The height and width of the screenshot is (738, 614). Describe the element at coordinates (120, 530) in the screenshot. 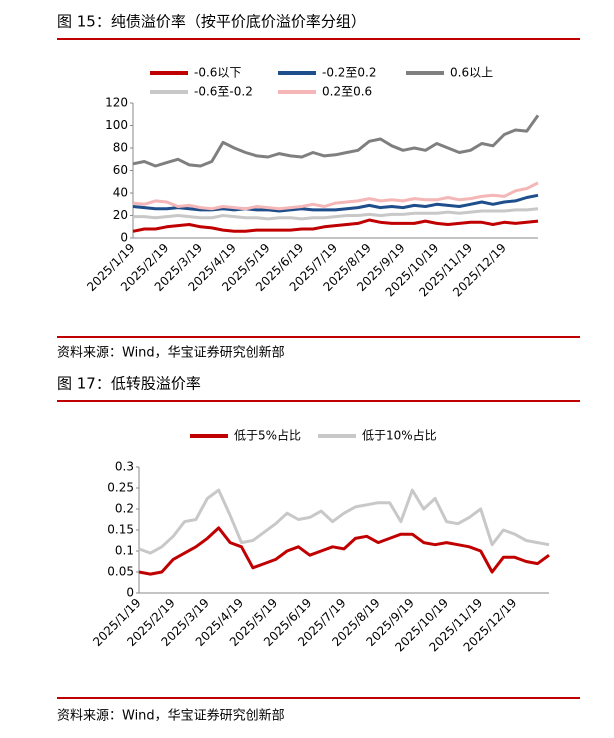

I see `y-tick-label: 0.15` at that location.